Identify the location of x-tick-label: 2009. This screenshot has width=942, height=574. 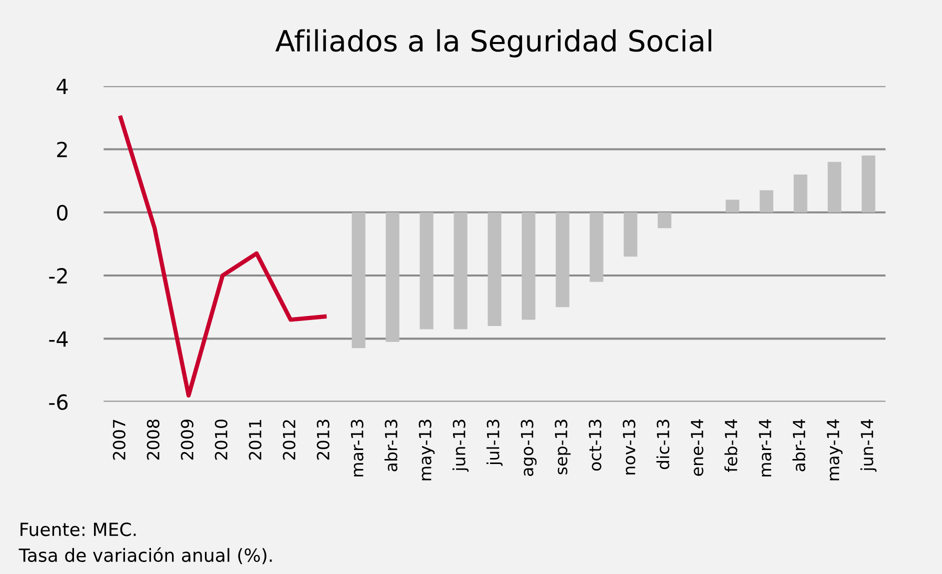
(187, 440).